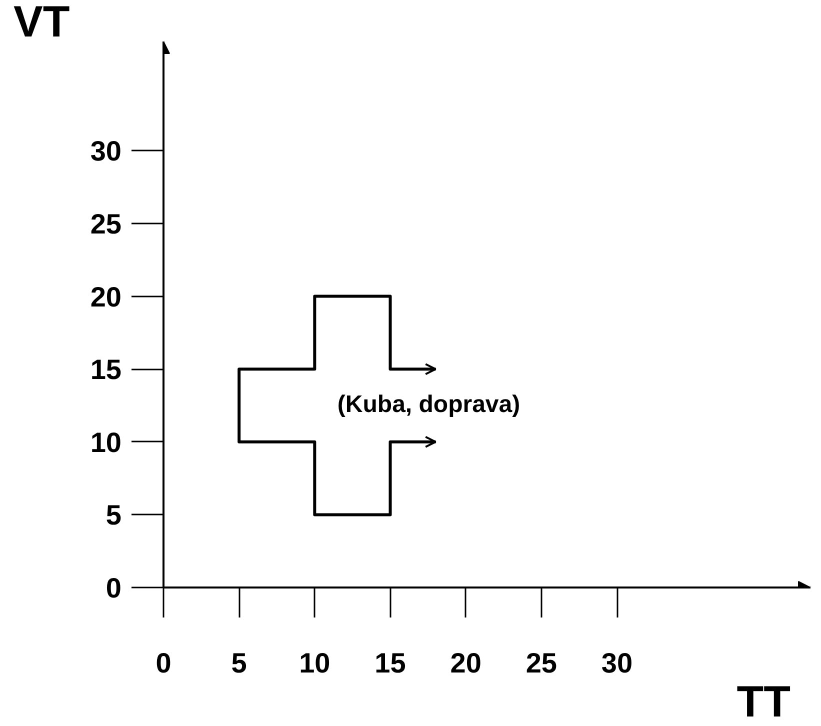 The image size is (821, 726). Describe the element at coordinates (428, 404) in the screenshot. I see `annotation: (Kuba, doprava)` at that location.